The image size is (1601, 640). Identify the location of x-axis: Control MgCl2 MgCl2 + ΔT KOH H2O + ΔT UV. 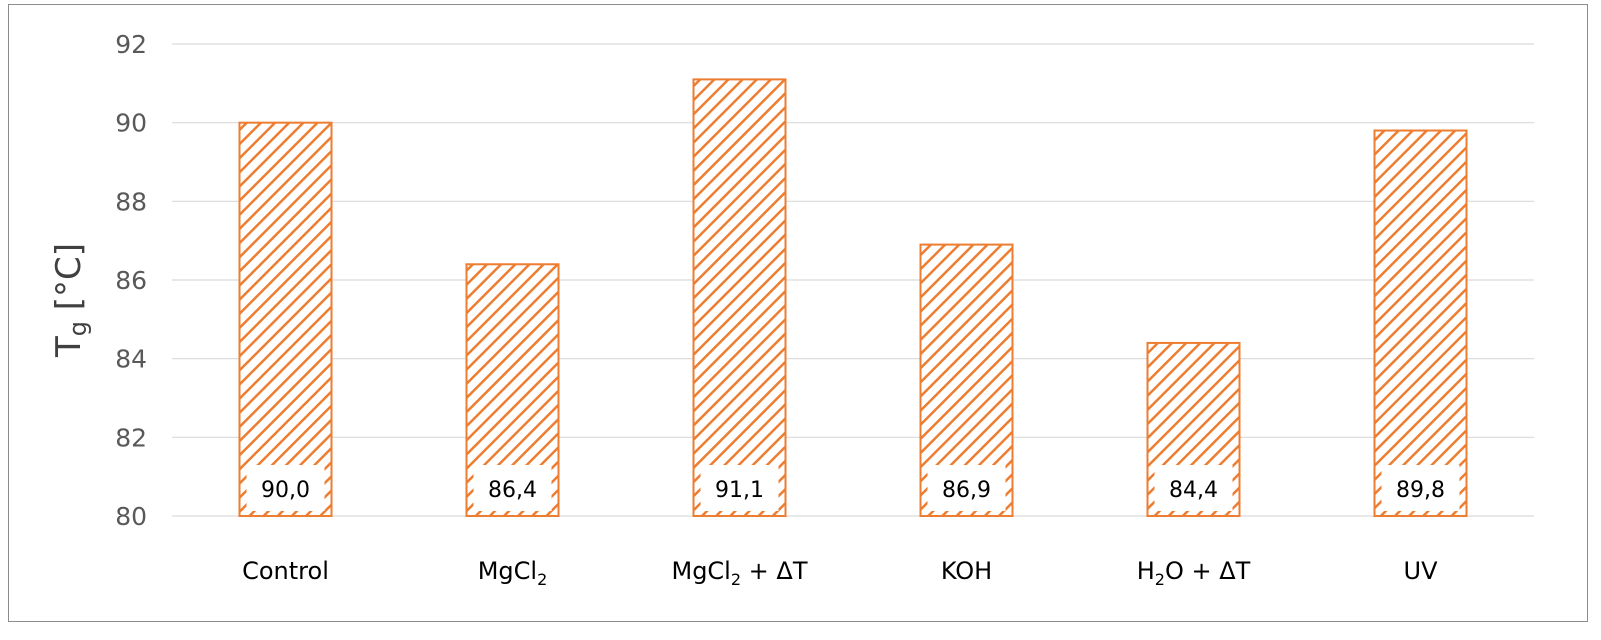
(840, 573).